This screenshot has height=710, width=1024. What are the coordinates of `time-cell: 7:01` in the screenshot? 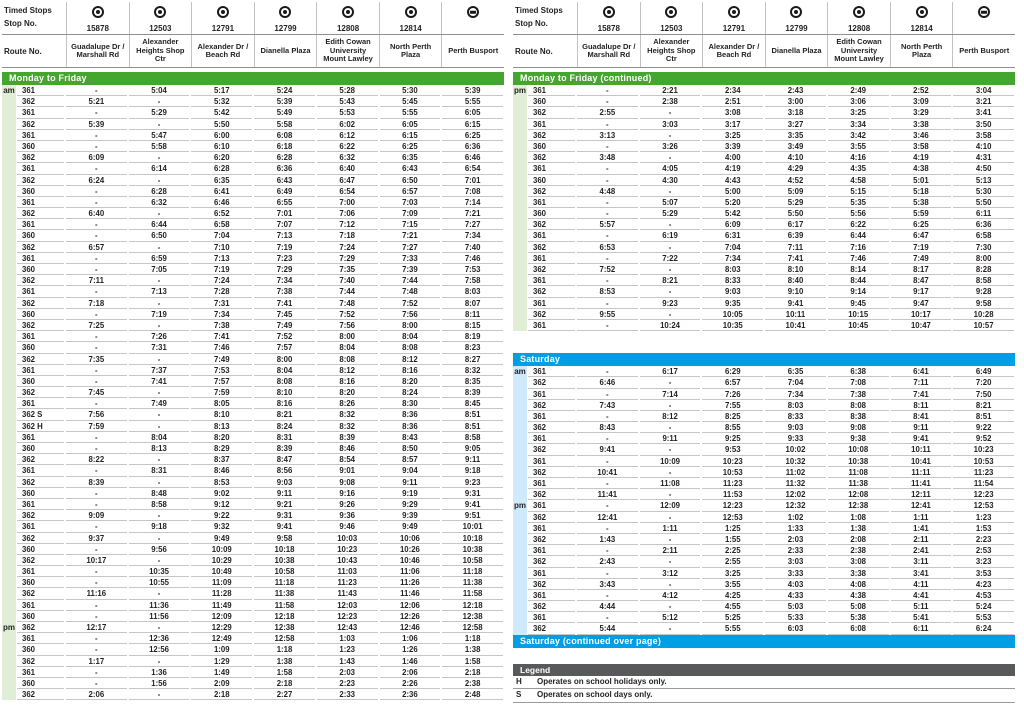 It's located at (472, 180).